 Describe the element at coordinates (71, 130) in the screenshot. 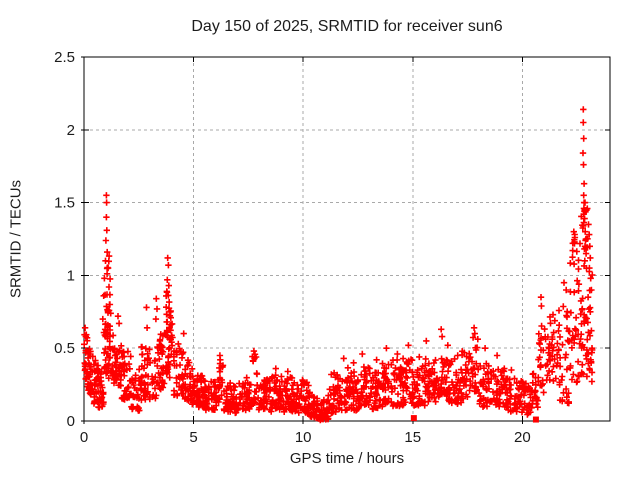

I see `y-tick-label: 2` at that location.